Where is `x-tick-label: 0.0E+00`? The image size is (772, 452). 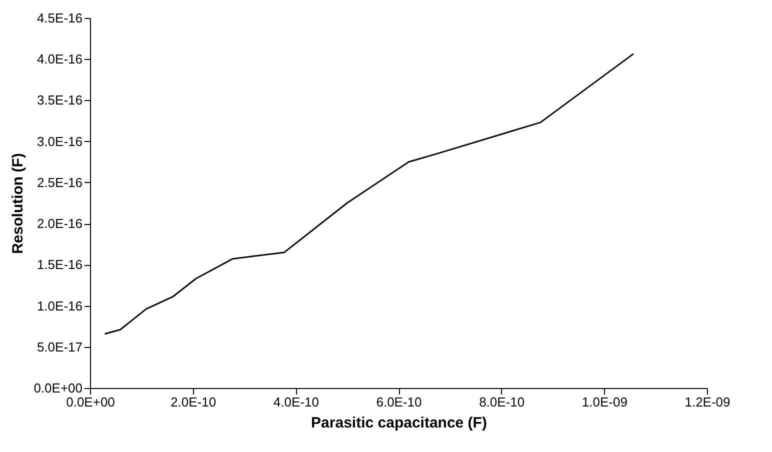
x-tick-label: 0.0E+00 is located at coordinates (90, 402).